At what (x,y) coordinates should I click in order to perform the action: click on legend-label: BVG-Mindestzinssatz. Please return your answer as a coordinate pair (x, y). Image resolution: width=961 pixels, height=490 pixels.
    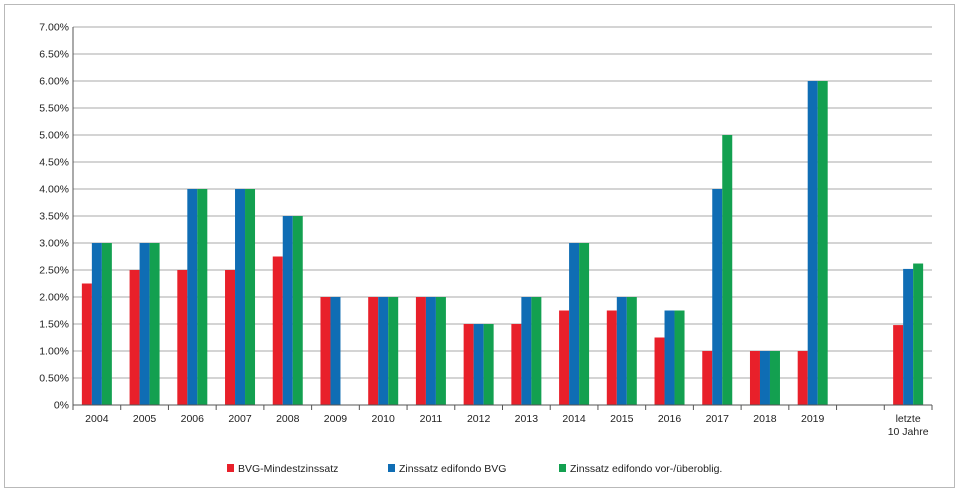
    Looking at the image, I should click on (288, 469).